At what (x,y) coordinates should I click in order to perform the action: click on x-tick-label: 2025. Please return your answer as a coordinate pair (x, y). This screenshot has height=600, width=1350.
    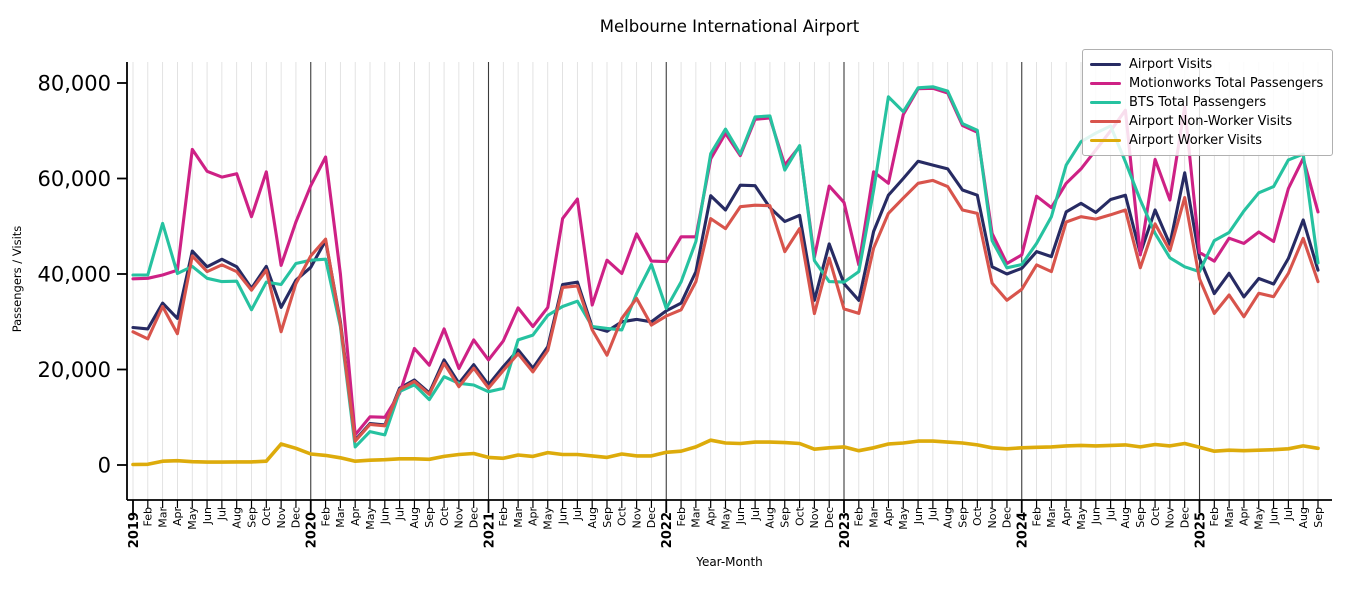
    Looking at the image, I should click on (1200, 530).